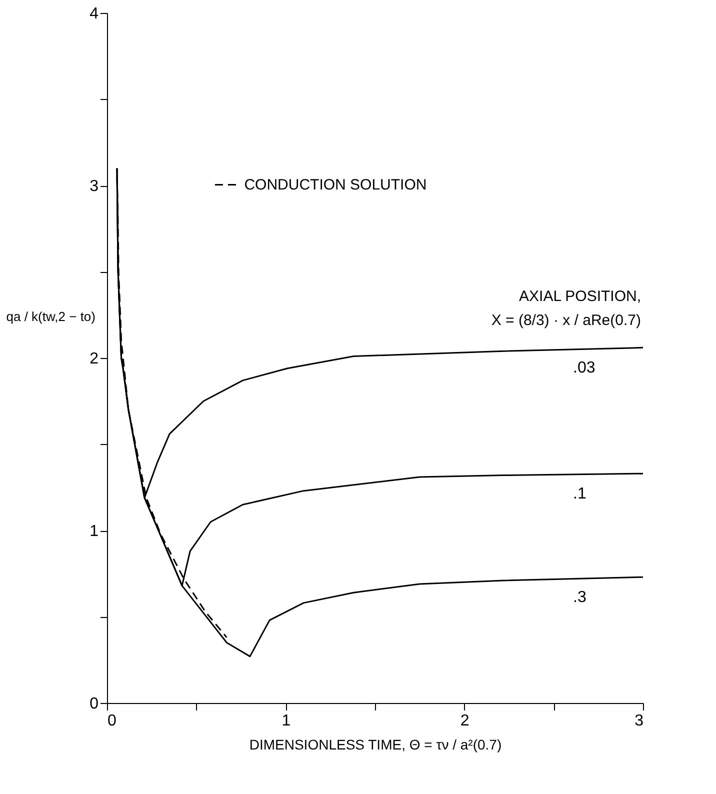 Image resolution: width=716 pixels, height=794 pixels. I want to click on annotation: X = (8/3) · x / aRe(0.7), so click(566, 320).